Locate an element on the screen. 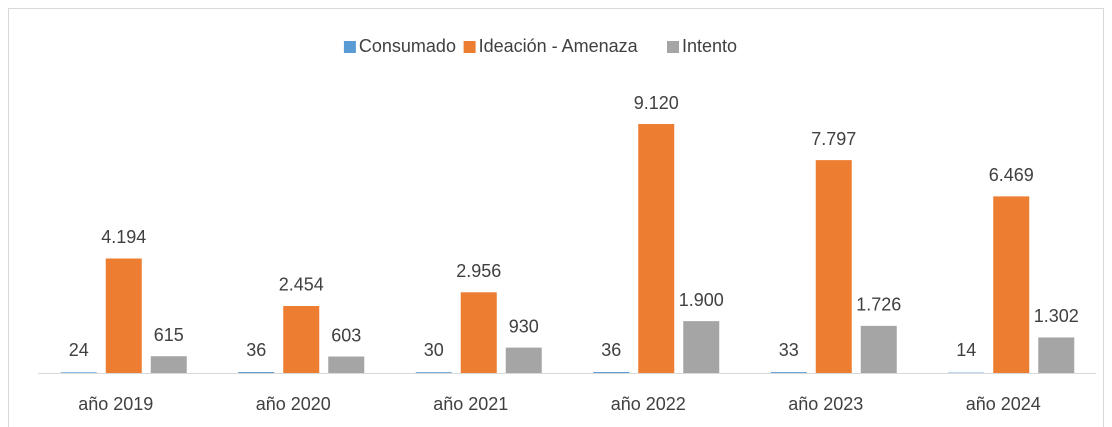  x-tick-label: año 2023 is located at coordinates (825, 404).